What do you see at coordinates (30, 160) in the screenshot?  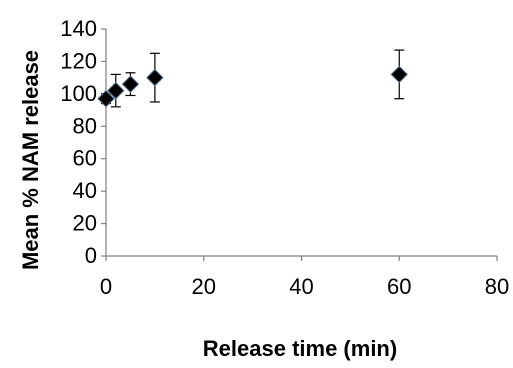 I see `y-axis-title: Mean % NAM release` at bounding box center [30, 160].